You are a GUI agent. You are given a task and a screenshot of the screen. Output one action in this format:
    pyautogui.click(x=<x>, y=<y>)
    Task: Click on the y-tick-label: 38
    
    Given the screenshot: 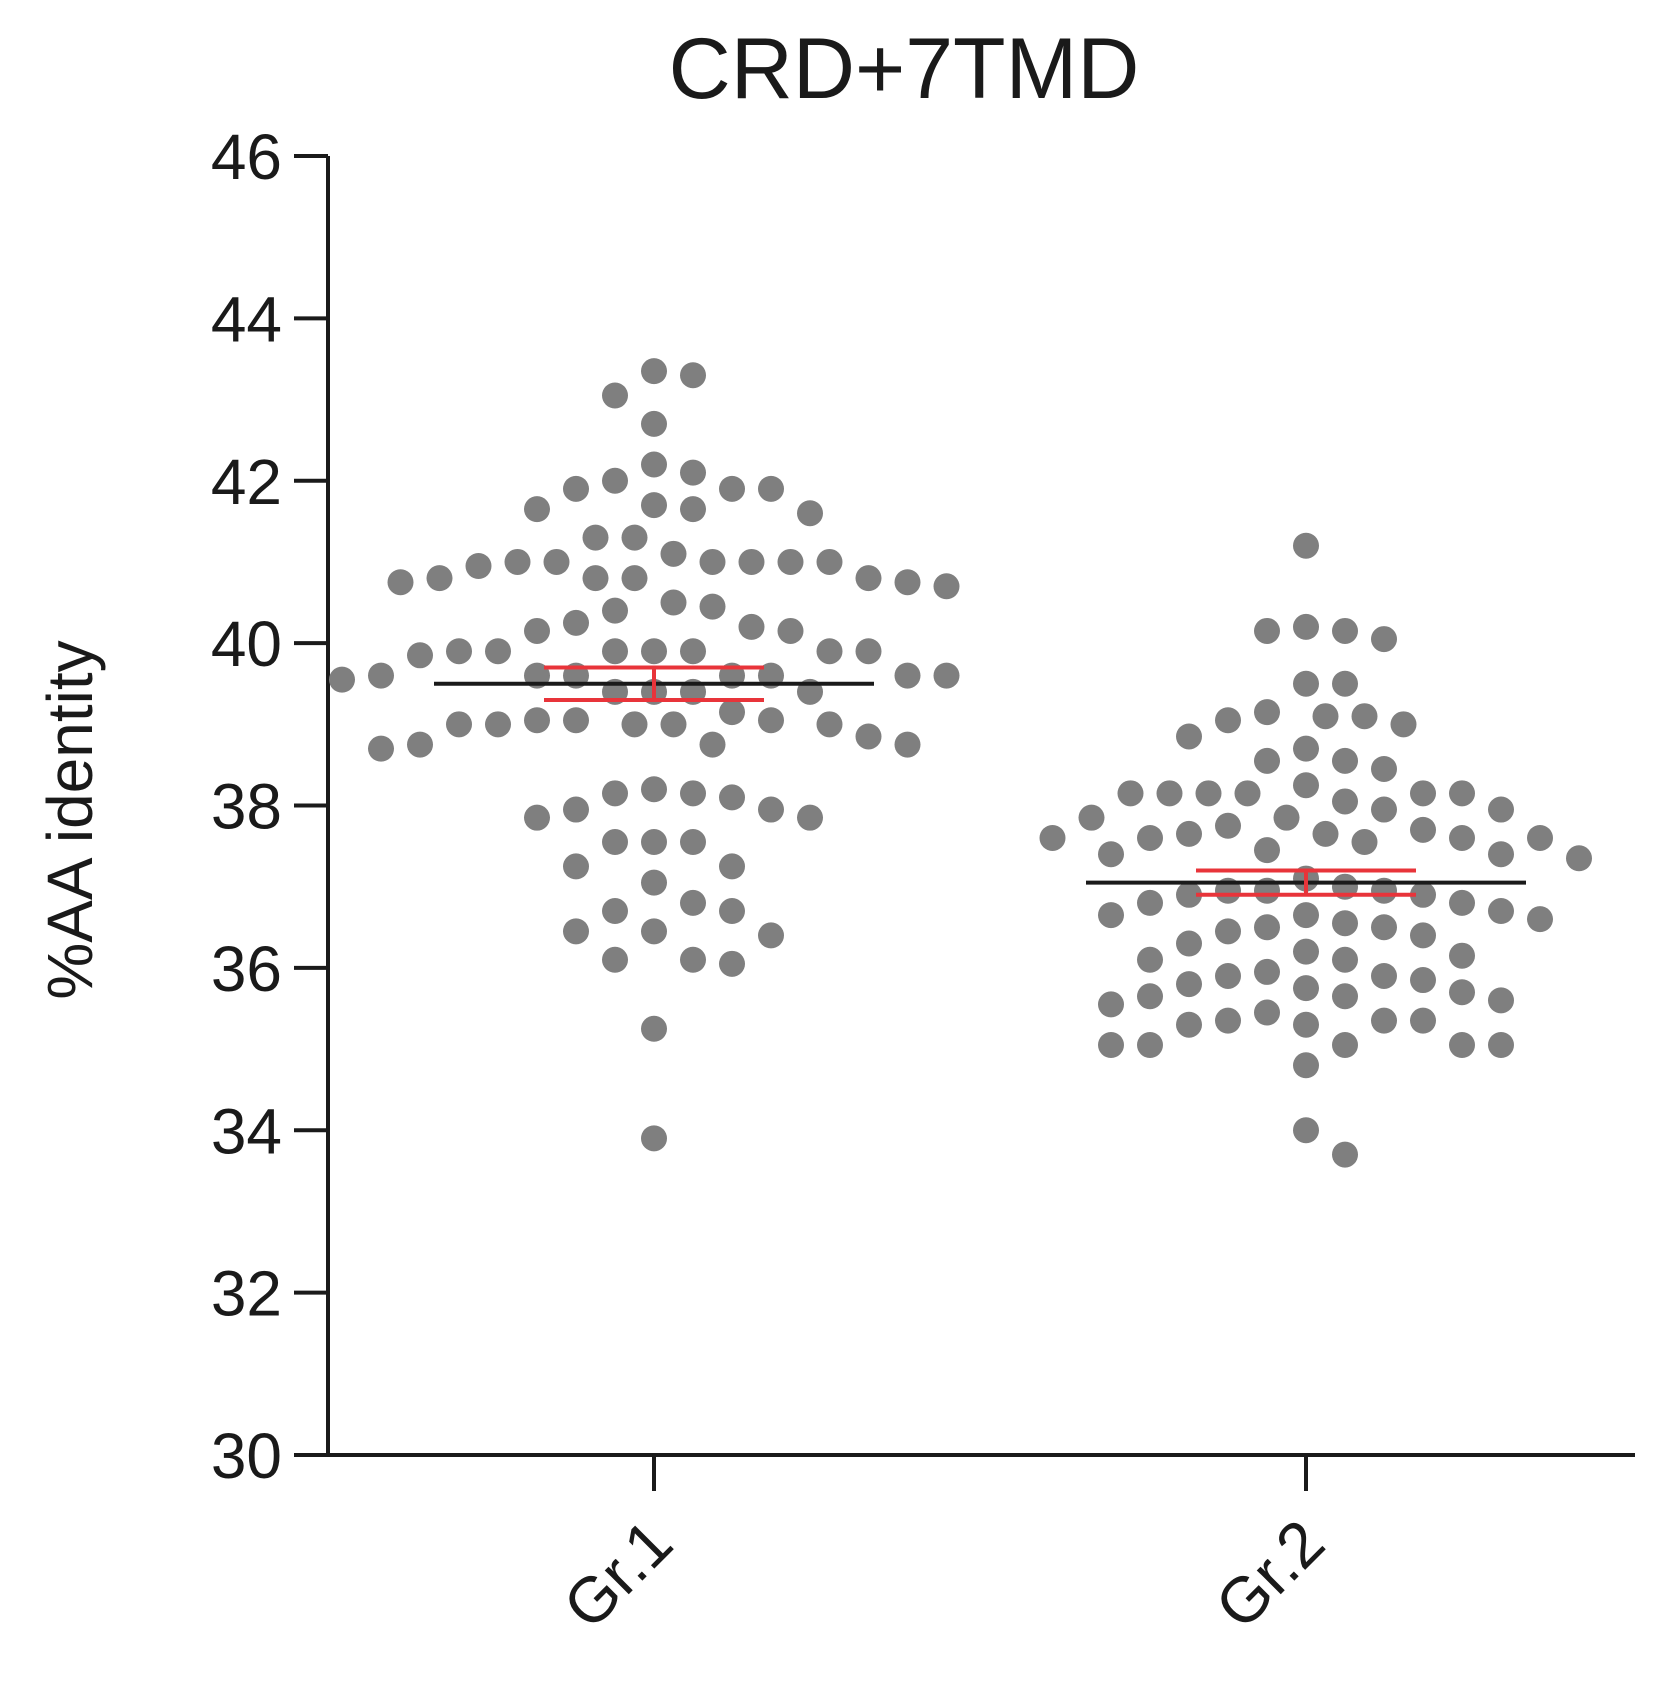 What is the action you would take?
    pyautogui.click(x=246, y=807)
    